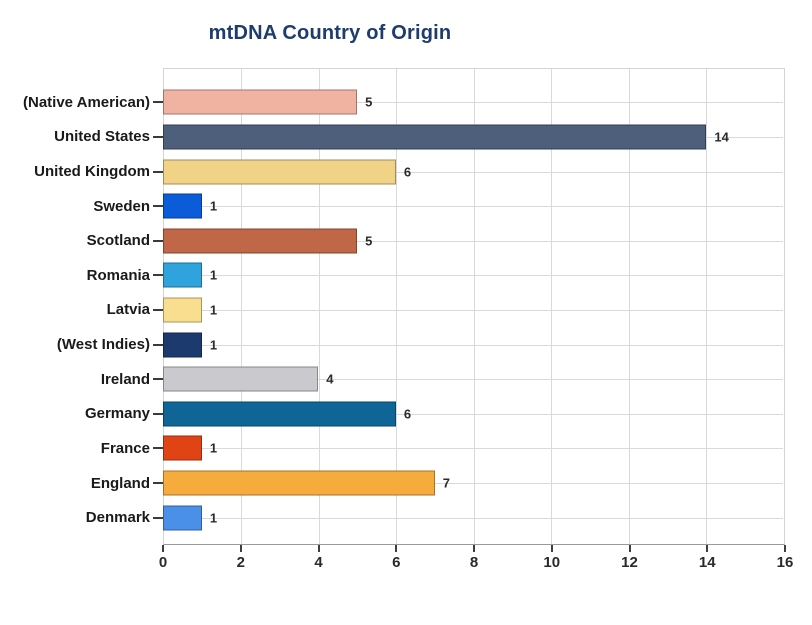 Image resolution: width=812 pixels, height=625 pixels. I want to click on x-tick-label: 12, so click(629, 562).